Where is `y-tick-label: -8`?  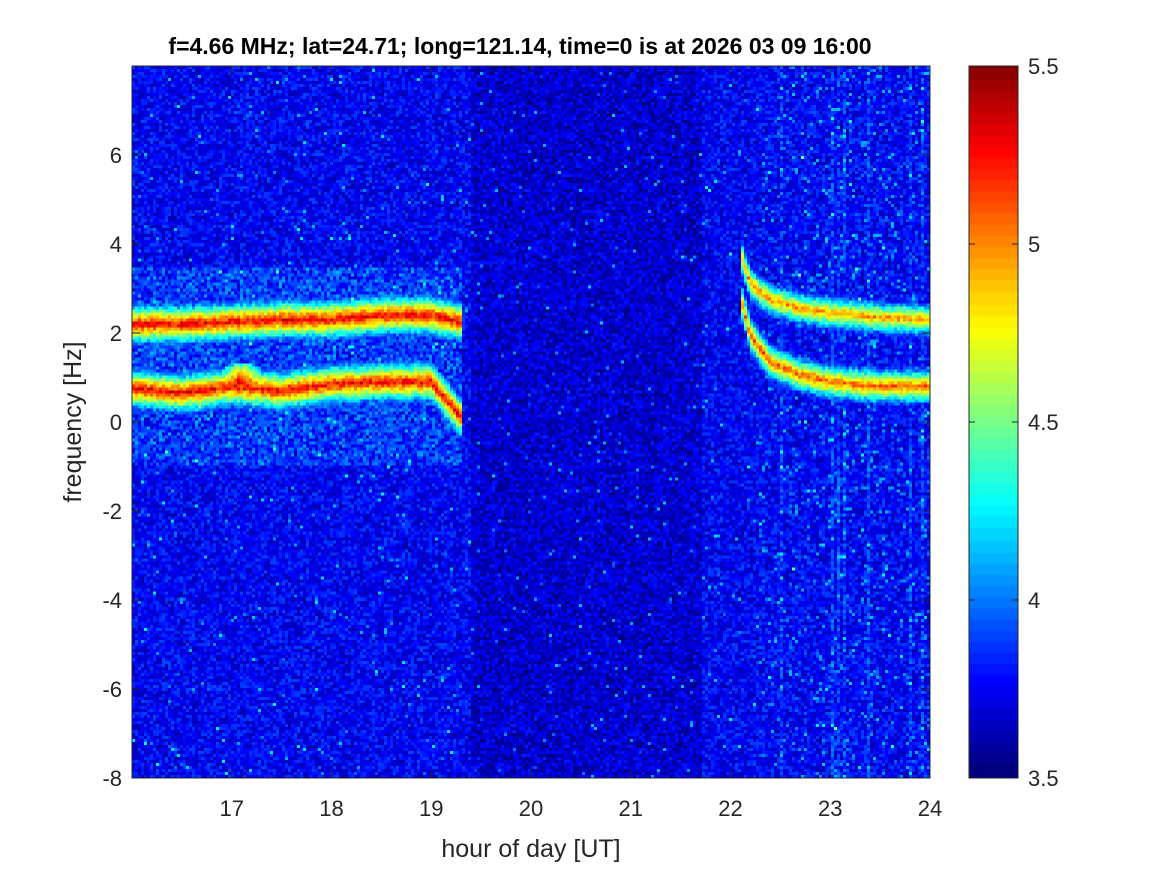 y-tick-label: -8 is located at coordinates (112, 778).